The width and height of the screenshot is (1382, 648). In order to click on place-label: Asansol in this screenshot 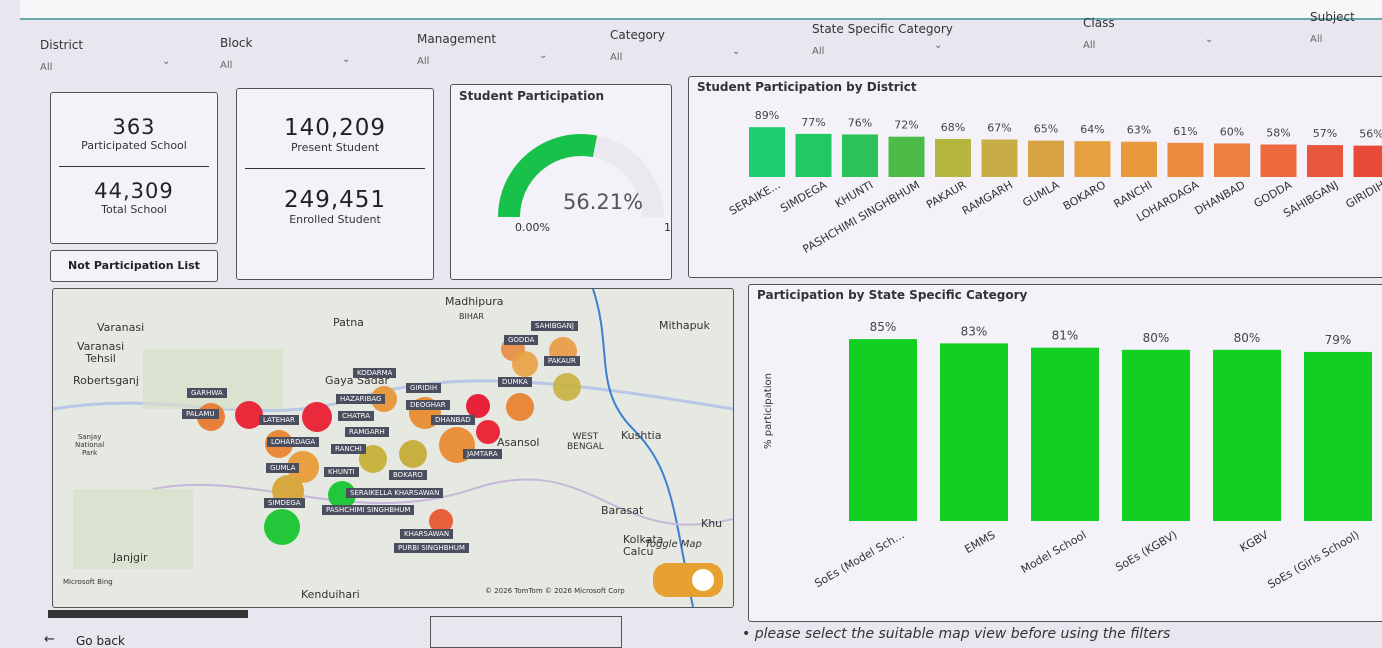, I will do `click(518, 443)`.